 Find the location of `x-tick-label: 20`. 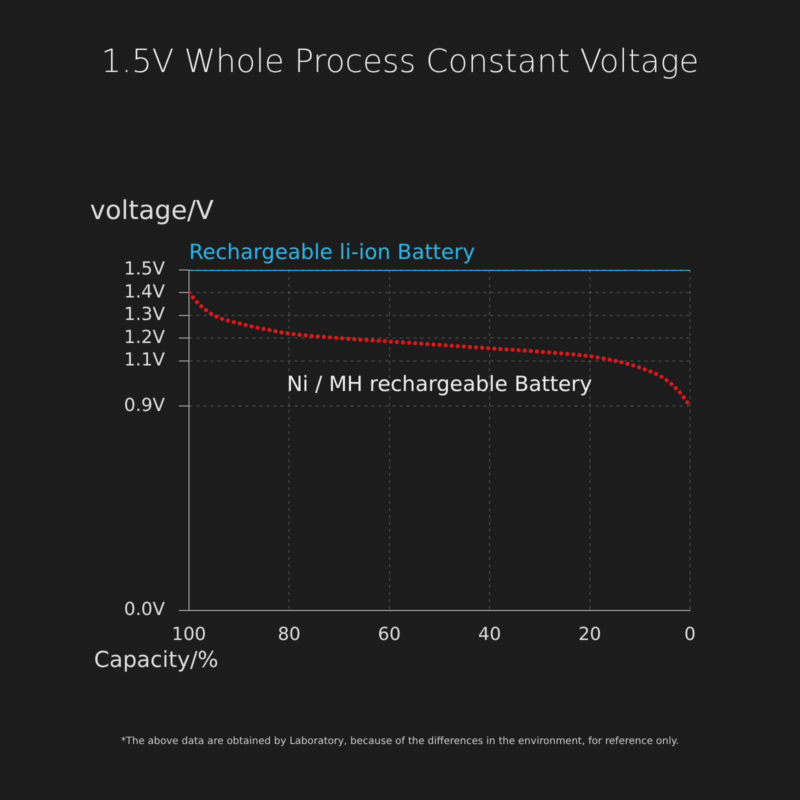

x-tick-label: 20 is located at coordinates (590, 634).